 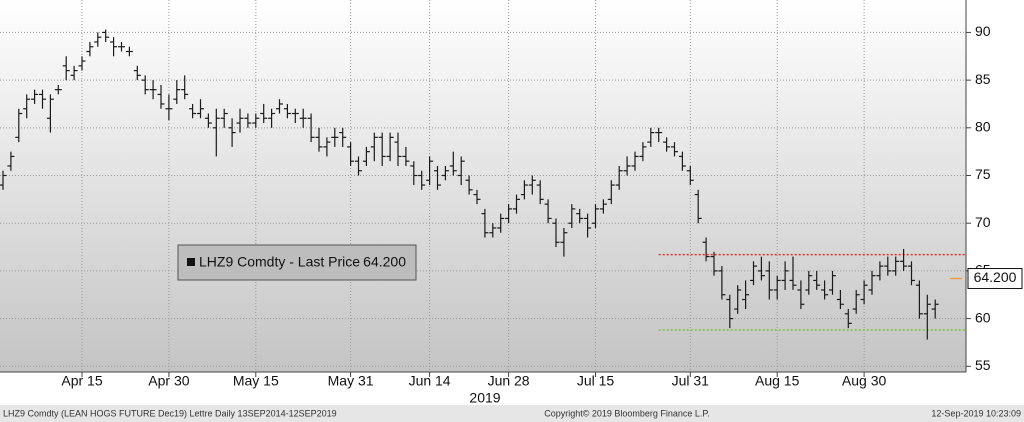 I want to click on x-tick-label: Jun 14, so click(x=430, y=381).